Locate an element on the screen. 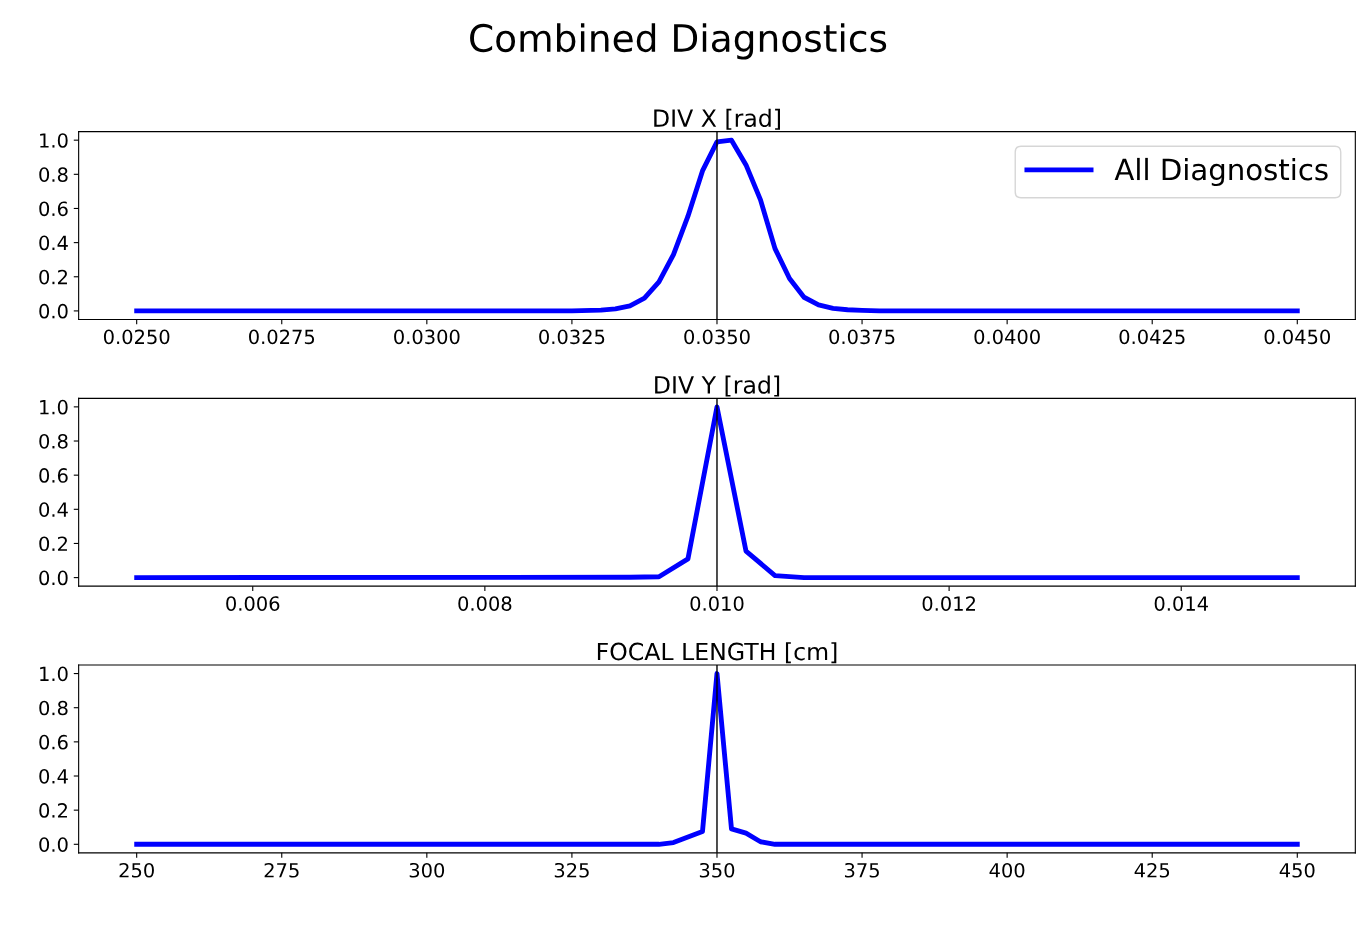 This screenshot has width=1356, height=927. chart-title: FOCAL LENGTH [cm] is located at coordinates (717, 653).